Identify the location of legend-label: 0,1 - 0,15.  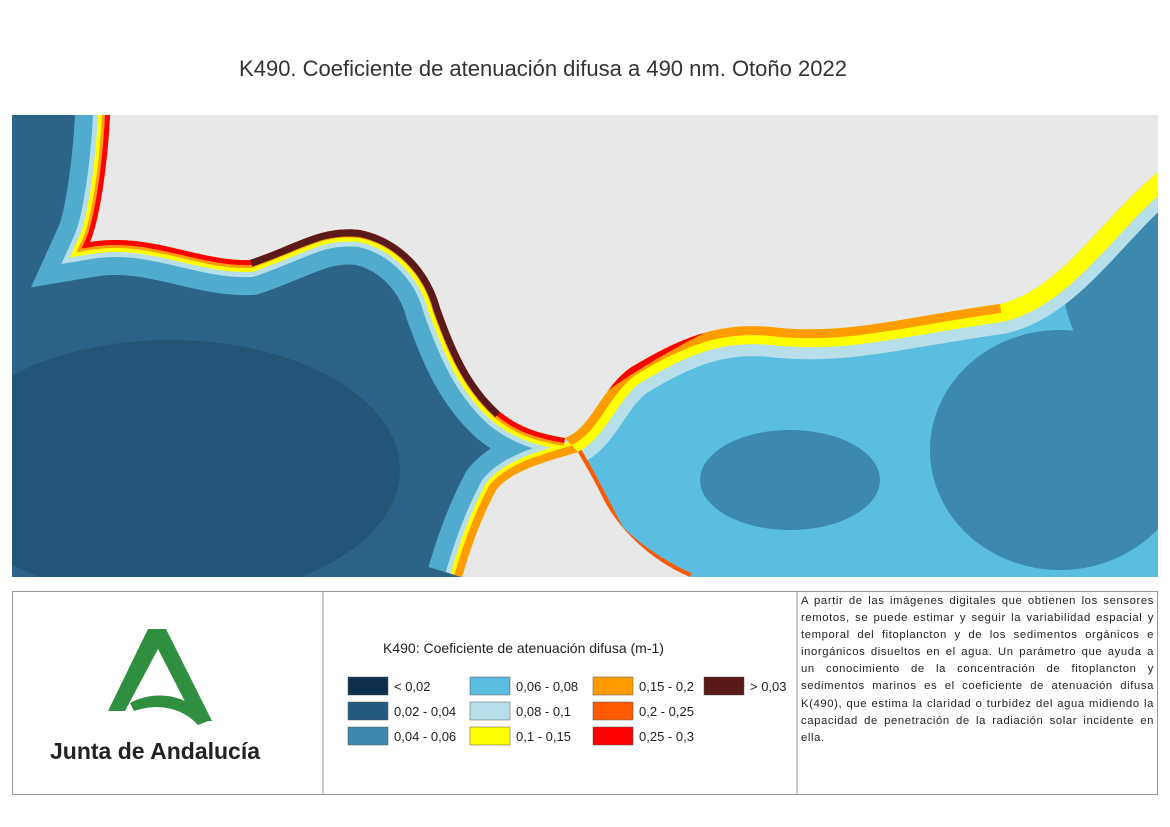
(543, 736).